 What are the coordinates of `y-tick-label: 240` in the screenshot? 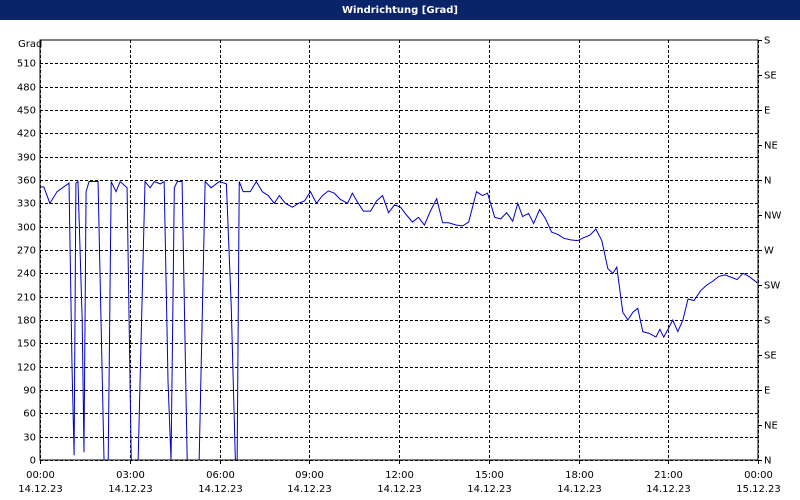 It's located at (26, 274).